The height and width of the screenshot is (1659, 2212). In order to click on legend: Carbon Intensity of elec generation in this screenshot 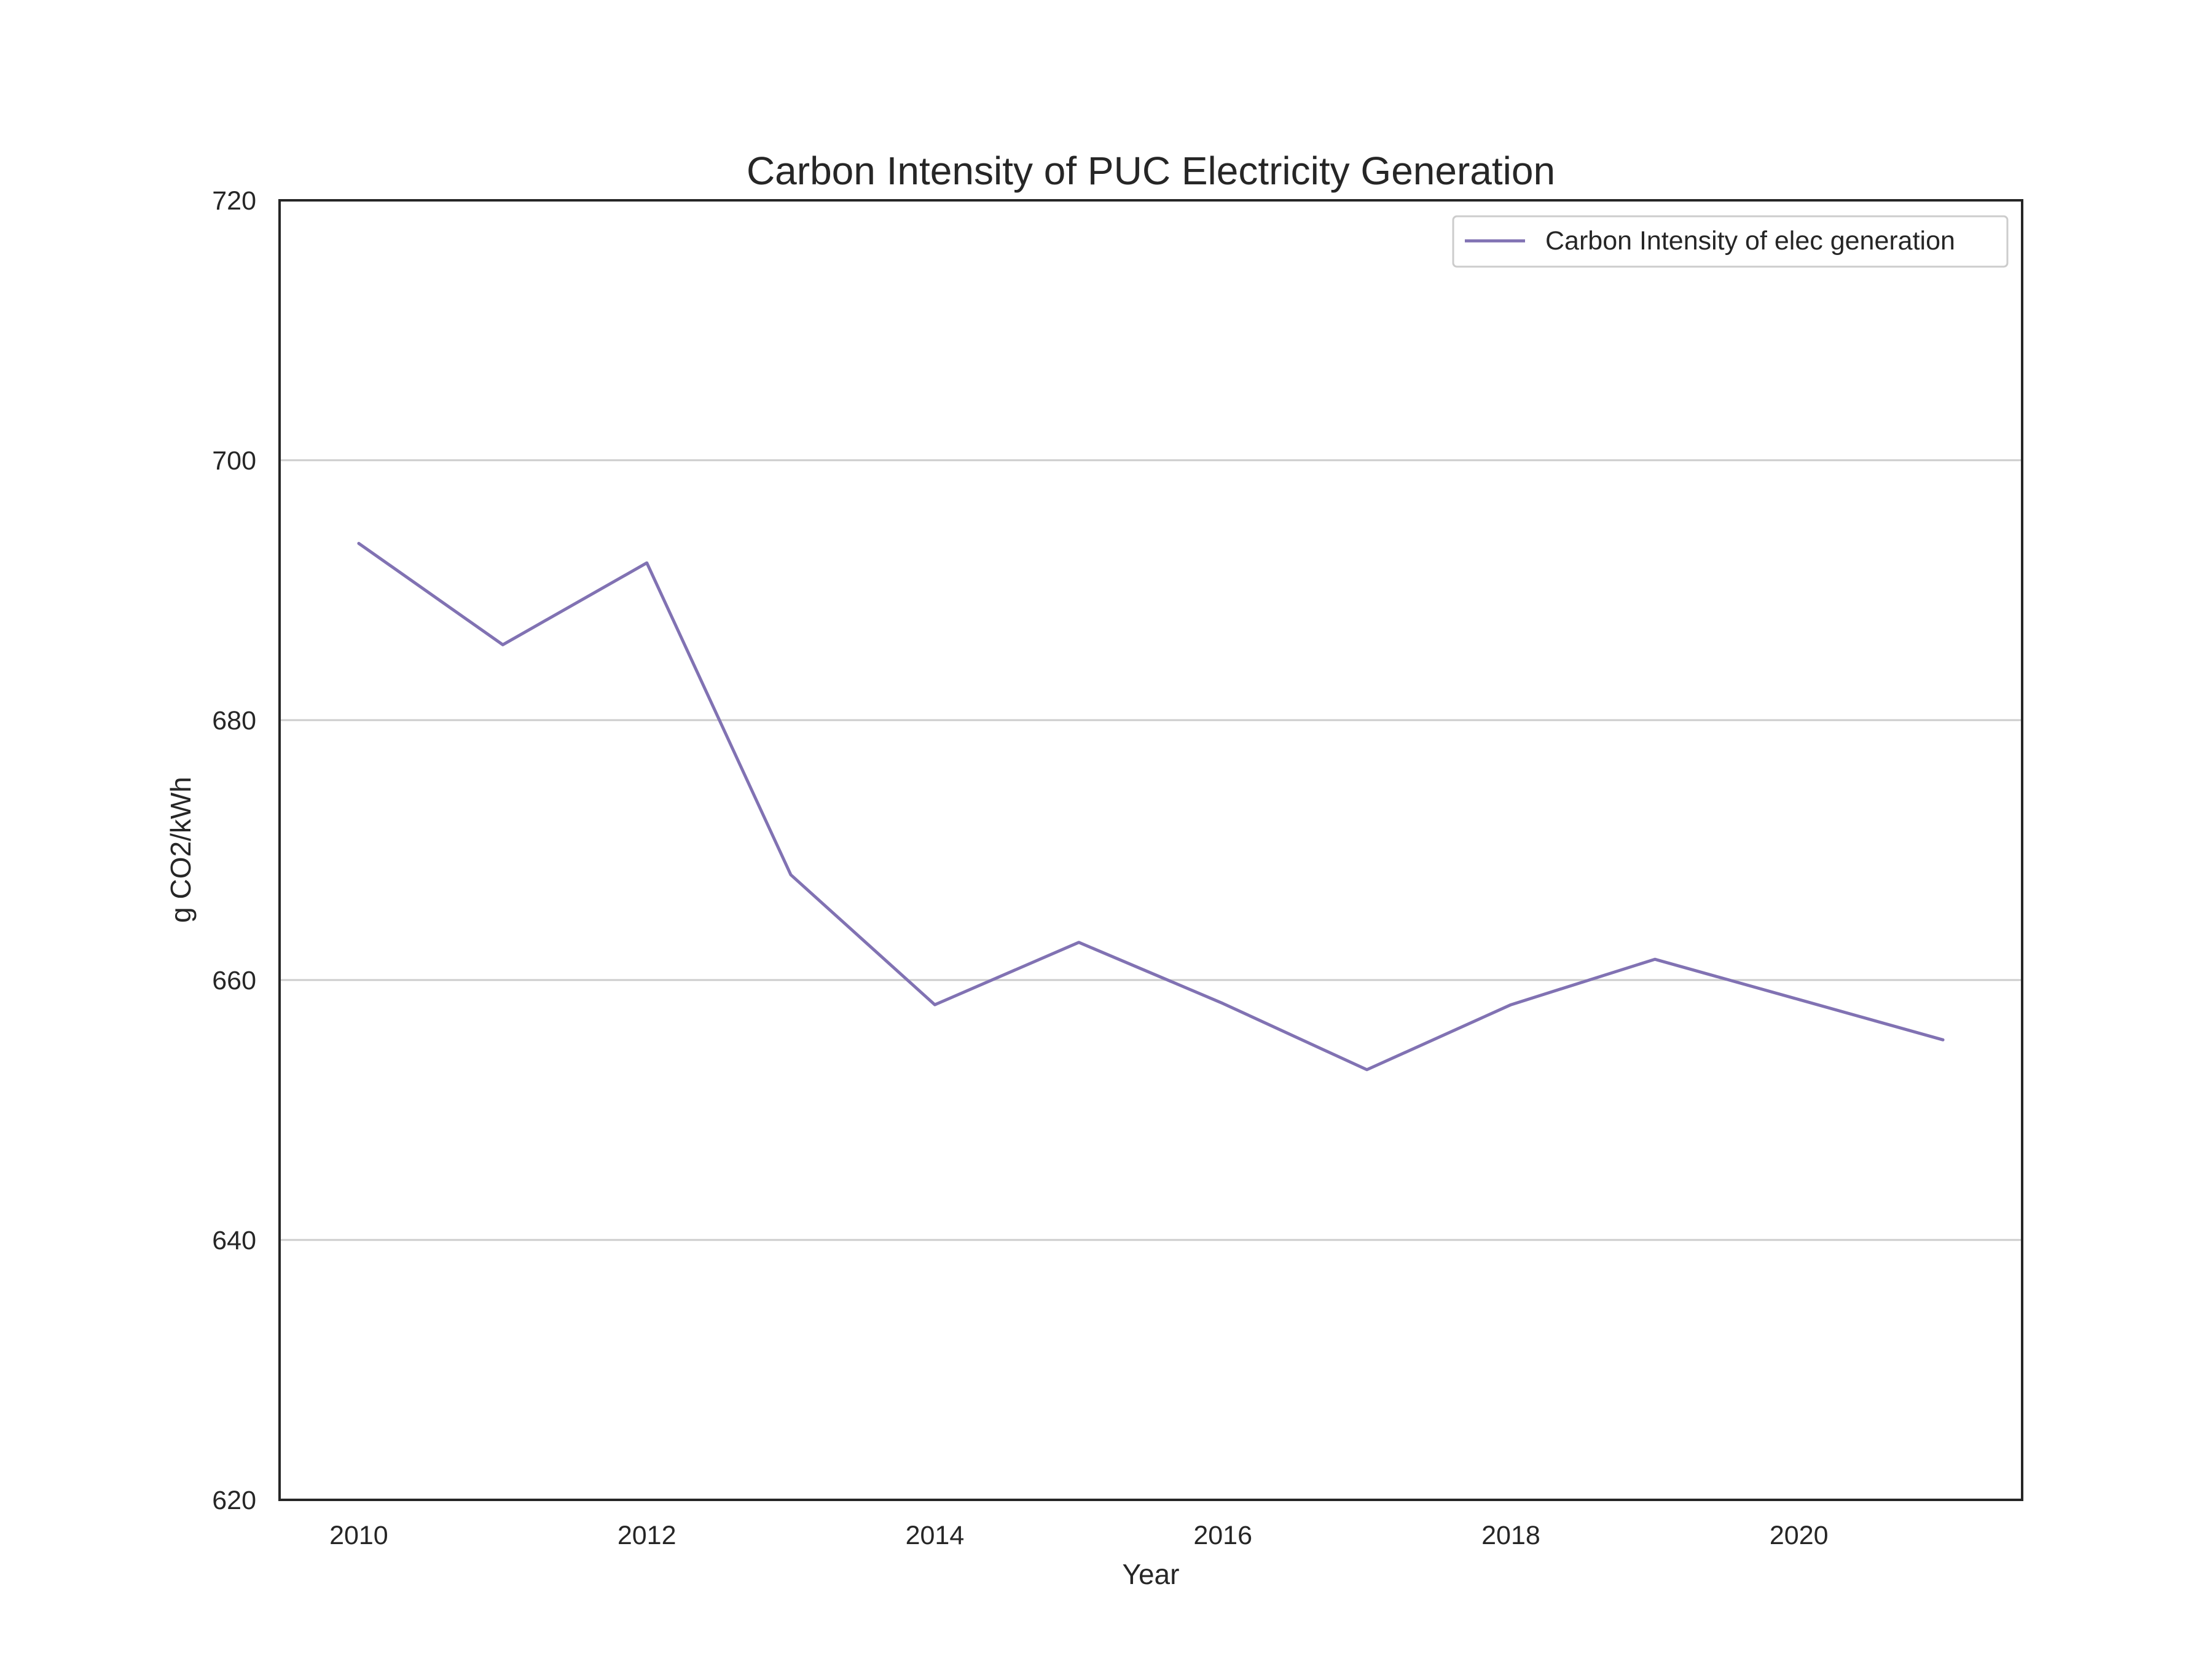, I will do `click(1730, 241)`.